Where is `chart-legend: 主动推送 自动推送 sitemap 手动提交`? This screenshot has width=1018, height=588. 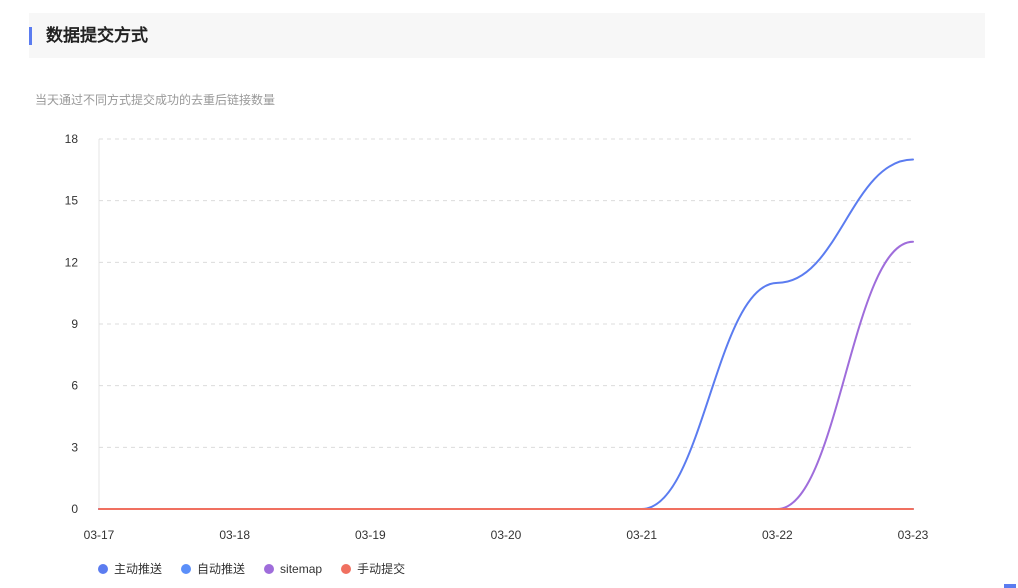 chart-legend: 主动推送 自动推送 sitemap 手动提交 is located at coordinates (261, 568).